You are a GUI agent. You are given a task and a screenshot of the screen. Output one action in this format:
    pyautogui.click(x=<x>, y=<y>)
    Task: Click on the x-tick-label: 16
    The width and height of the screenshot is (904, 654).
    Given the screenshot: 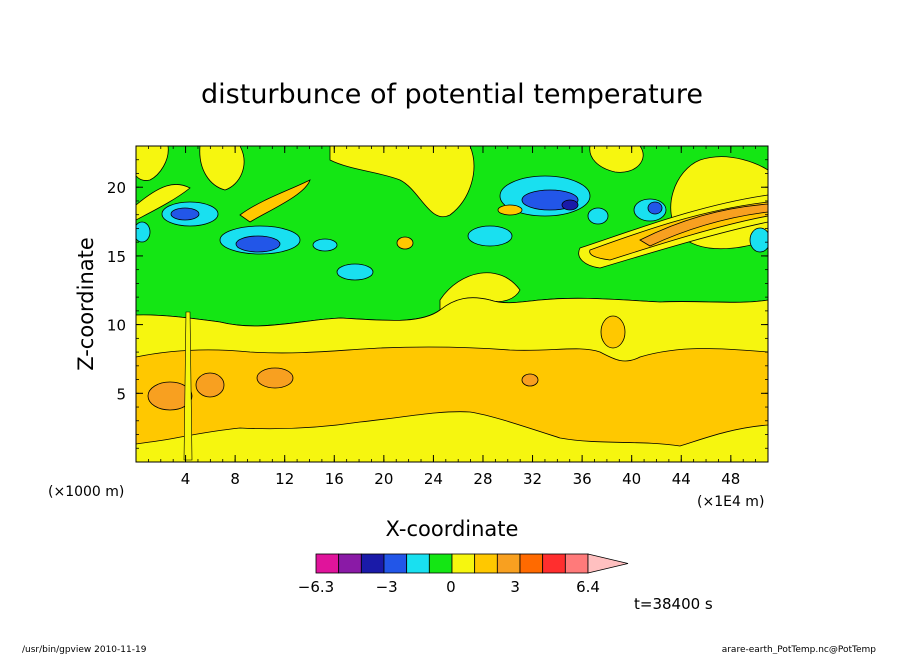 What is the action you would take?
    pyautogui.click(x=334, y=479)
    